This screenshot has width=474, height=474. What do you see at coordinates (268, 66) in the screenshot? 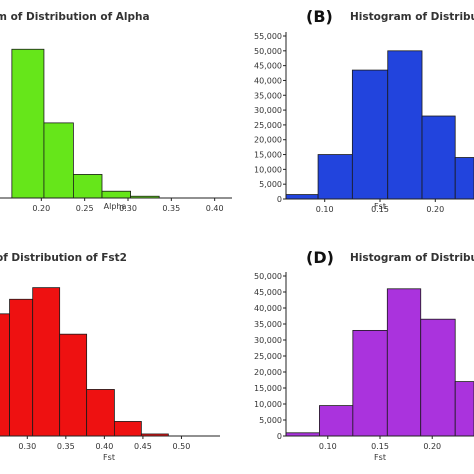
I see `panel-b-y-tick-label: 45,000` at bounding box center [268, 66].